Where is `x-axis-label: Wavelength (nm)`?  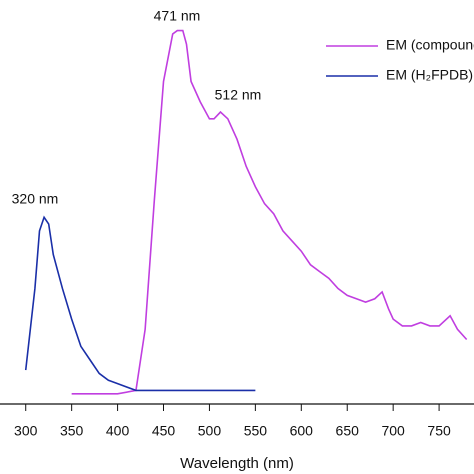
x-axis-label: Wavelength (nm) is located at coordinates (237, 463).